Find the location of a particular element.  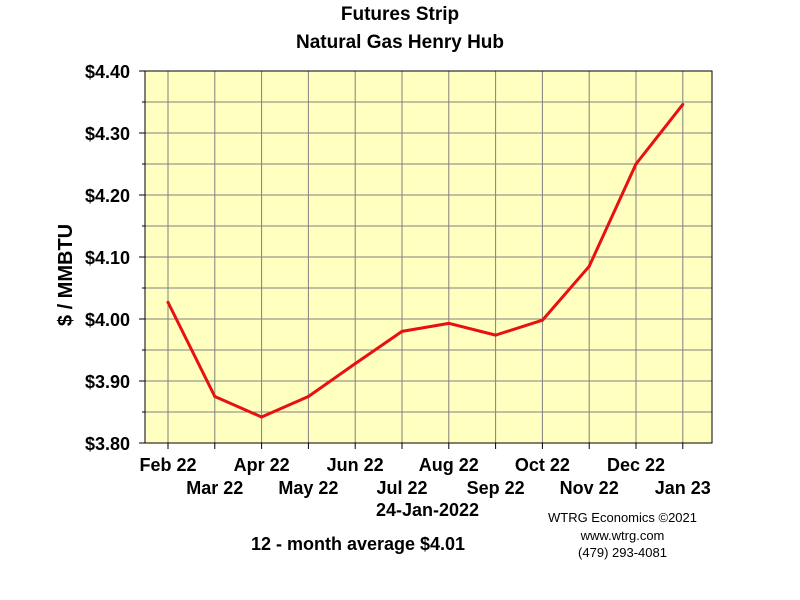

x-tick-label: Jan 23 is located at coordinates (683, 488).